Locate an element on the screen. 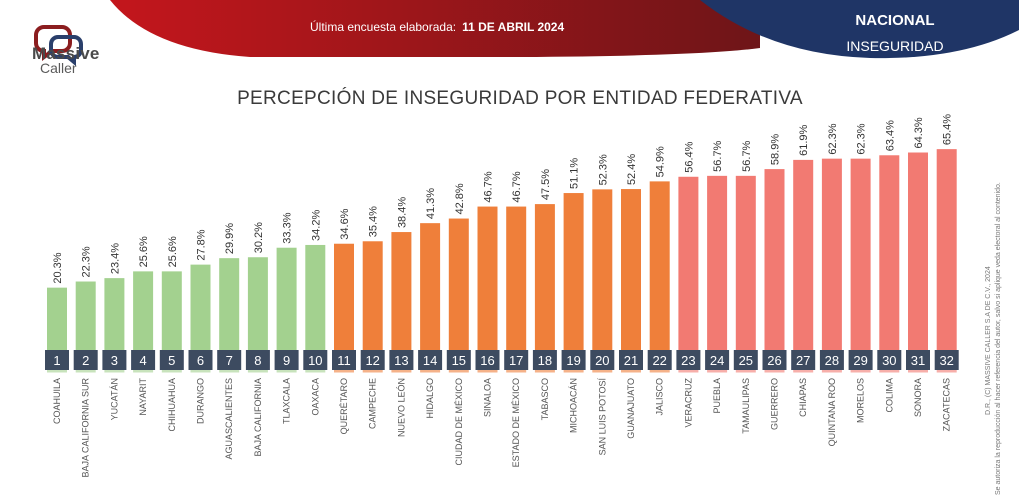 This screenshot has width=1019, height=498. rank-label: 12 is located at coordinates (372, 360).